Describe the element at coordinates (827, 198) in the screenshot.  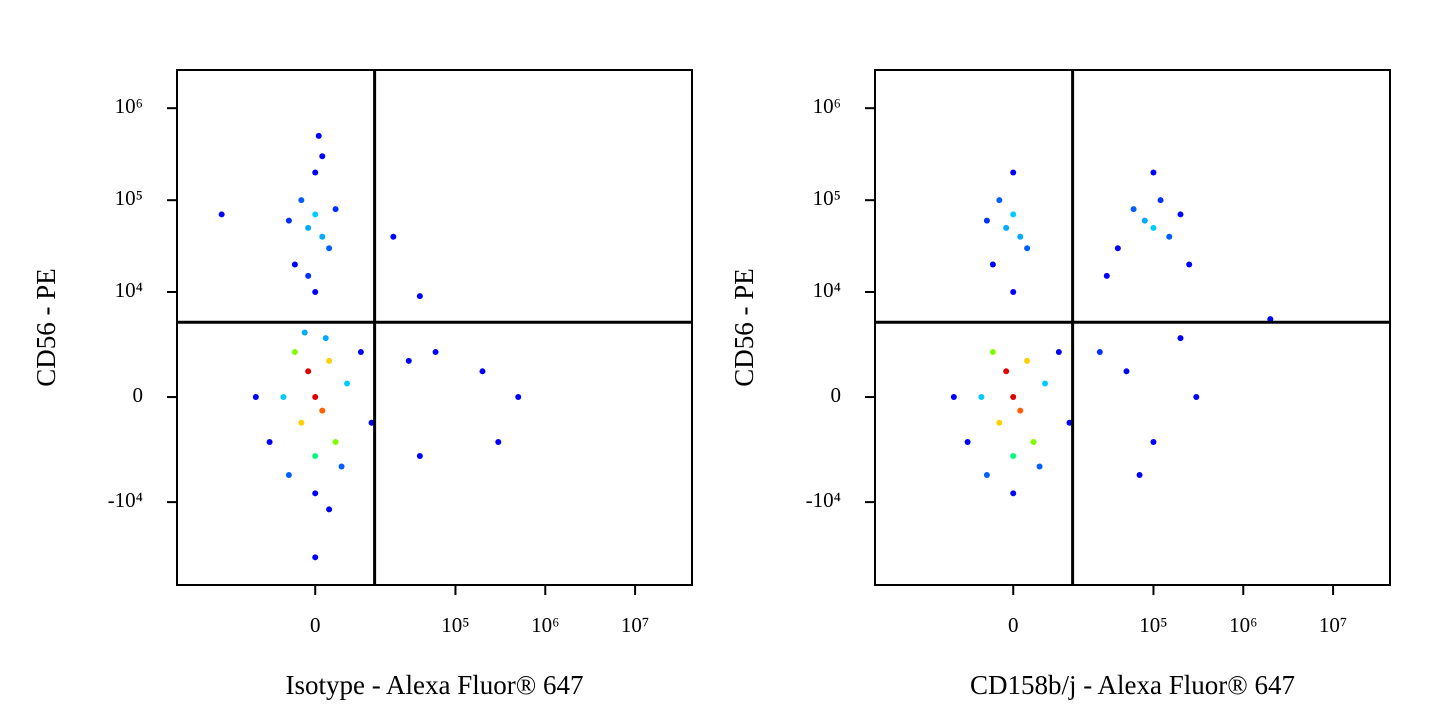
I see `y-tick-label: 10⁵` at that location.